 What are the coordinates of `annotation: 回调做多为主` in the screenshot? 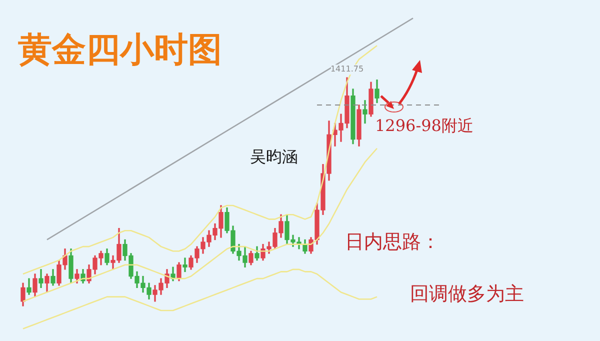 It's located at (467, 293).